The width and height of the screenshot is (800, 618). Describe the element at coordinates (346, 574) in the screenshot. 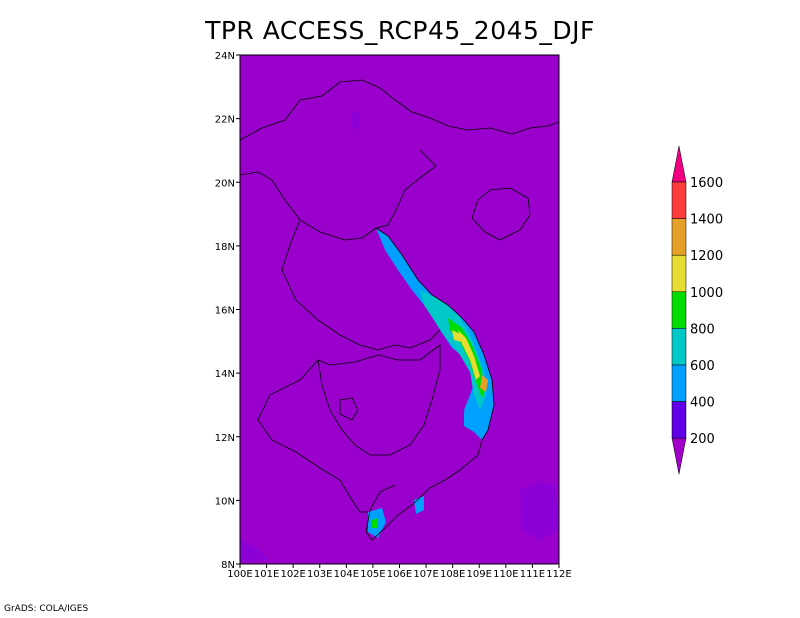

I see `x-tick-label: 104E` at that location.